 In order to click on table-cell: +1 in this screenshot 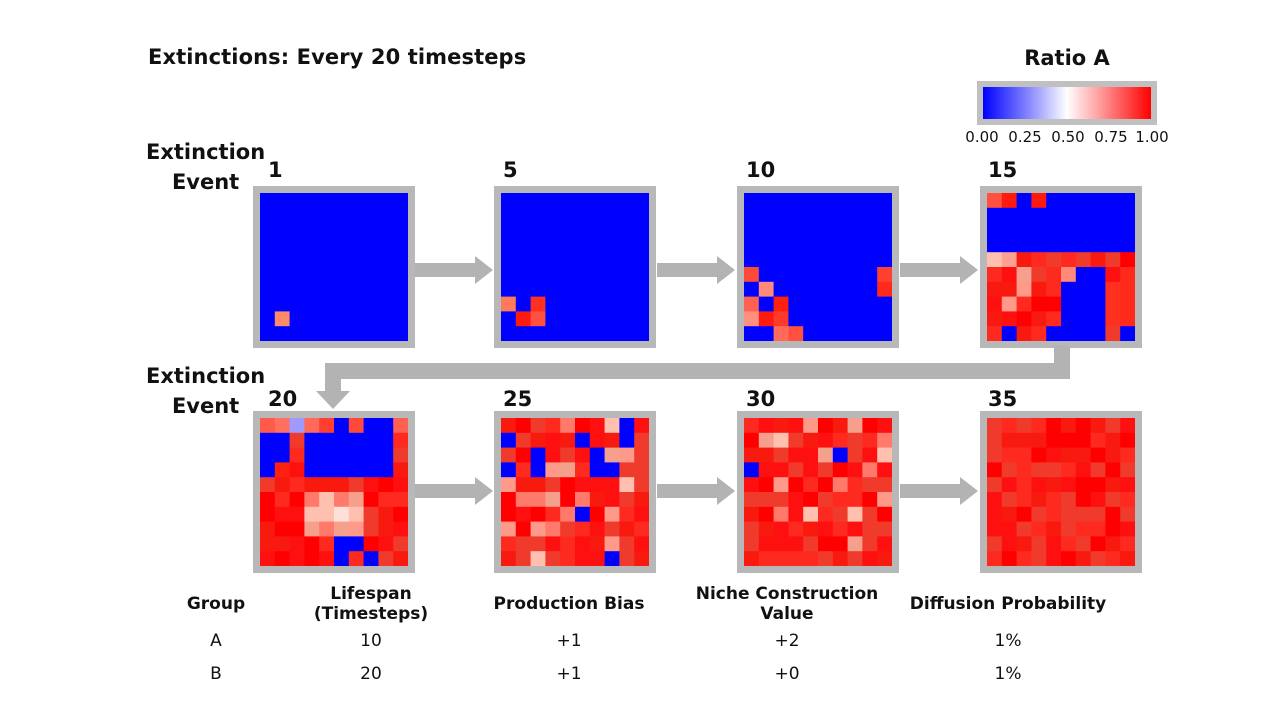, I will do `click(569, 640)`.